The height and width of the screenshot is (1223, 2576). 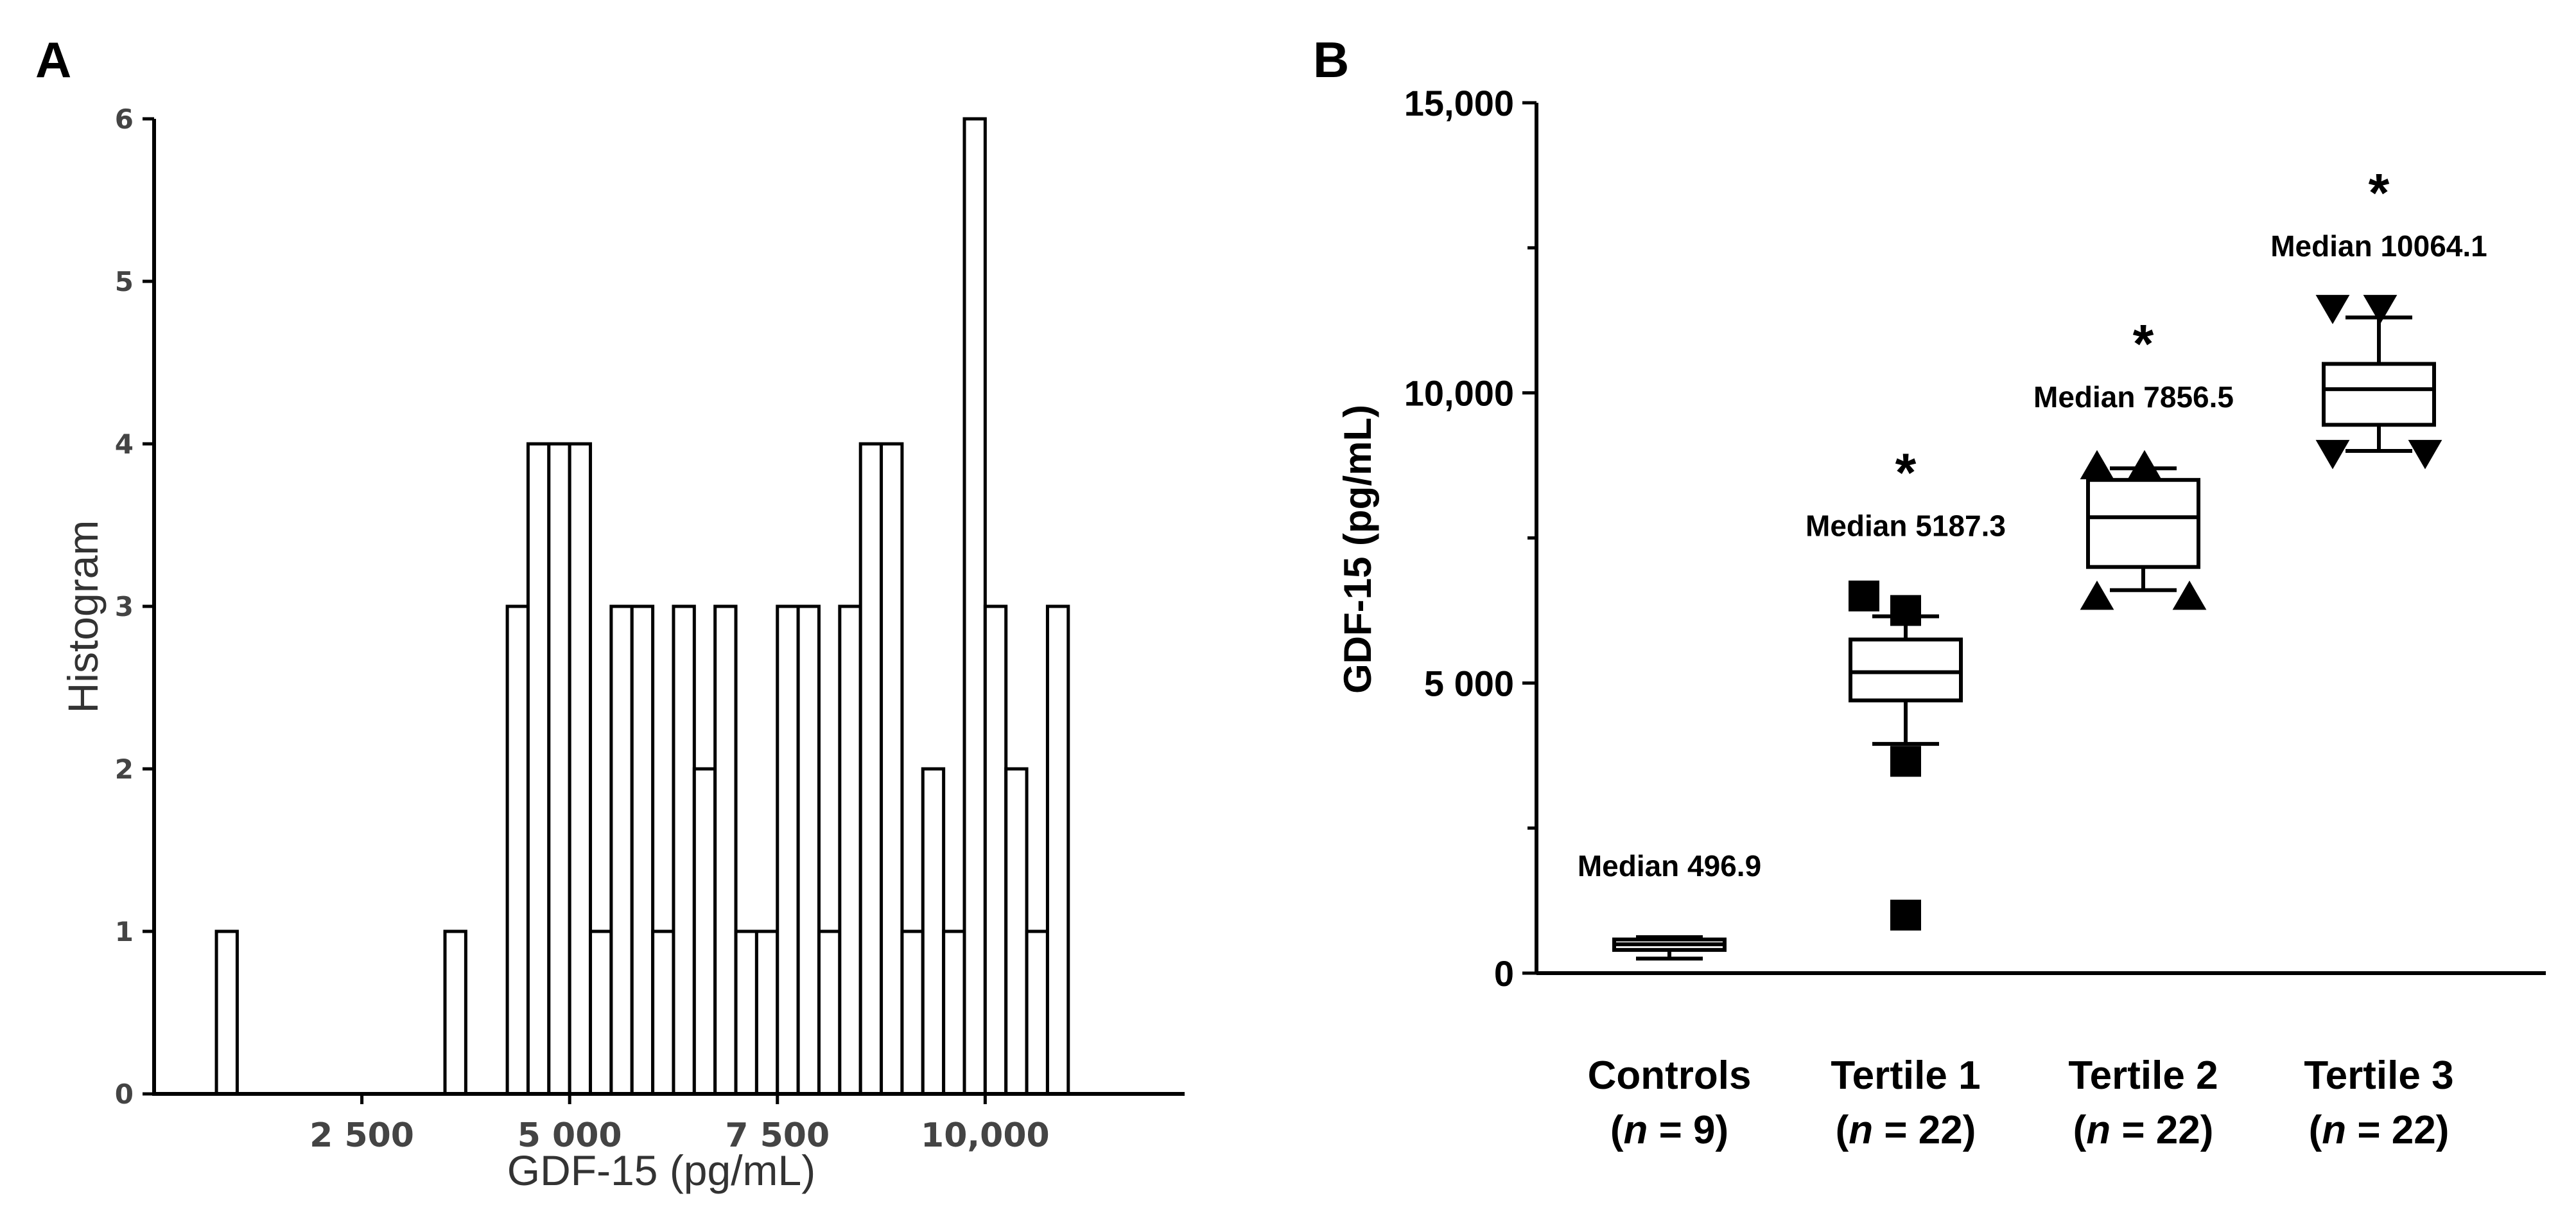 What do you see at coordinates (124, 607) in the screenshot?
I see `hist-y-tick-label: 3` at bounding box center [124, 607].